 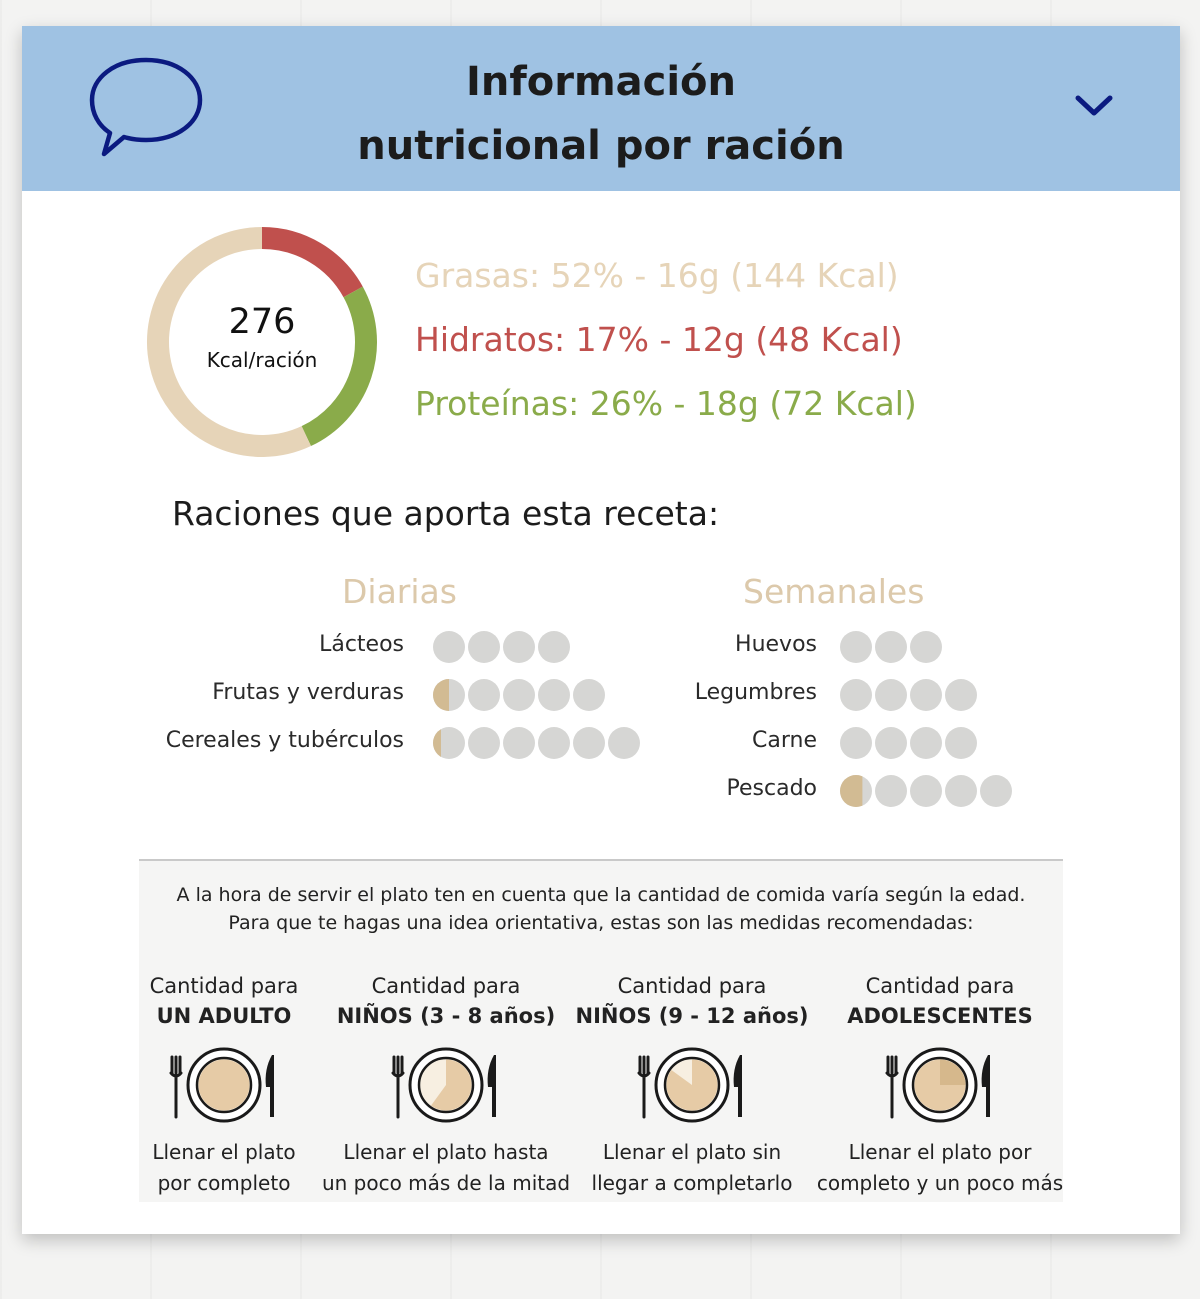 What do you see at coordinates (446, 513) in the screenshot?
I see `raciones-title: Raciones que aporta esta receta:` at bounding box center [446, 513].